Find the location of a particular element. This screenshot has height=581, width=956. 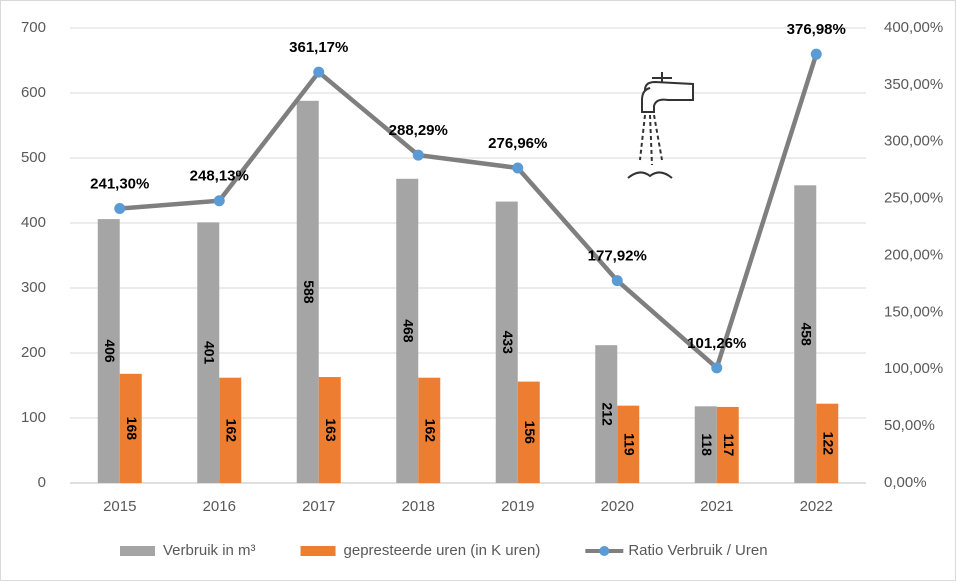

x-tick-label: 2021 is located at coordinates (716, 506).